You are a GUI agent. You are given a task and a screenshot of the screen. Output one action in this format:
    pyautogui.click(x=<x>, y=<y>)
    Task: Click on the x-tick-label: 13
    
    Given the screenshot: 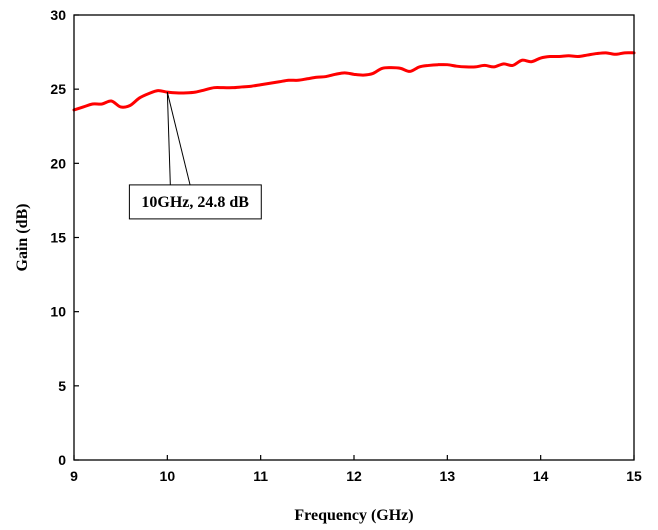 What is the action you would take?
    pyautogui.click(x=448, y=476)
    